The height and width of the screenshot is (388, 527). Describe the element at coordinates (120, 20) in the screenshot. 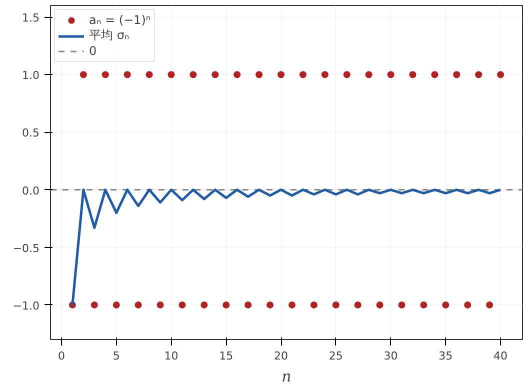

I see `legend-label: aₙ = (−1)ⁿ` at that location.